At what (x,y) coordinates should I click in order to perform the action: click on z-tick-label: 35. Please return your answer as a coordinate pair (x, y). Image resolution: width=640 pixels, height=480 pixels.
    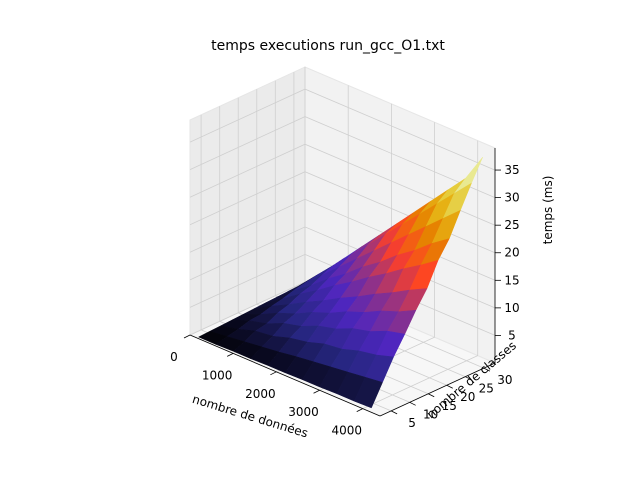
    Looking at the image, I should click on (511, 170).